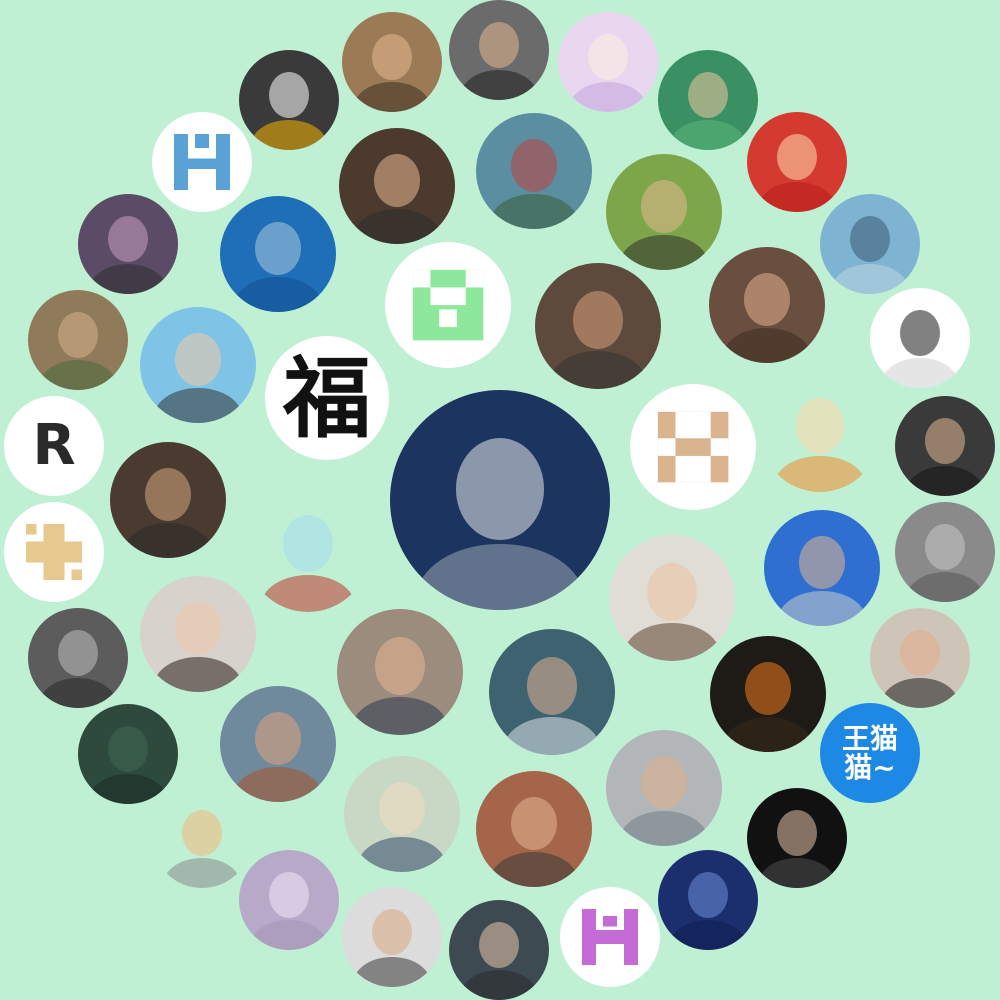 The image size is (1000, 1000). I want to click on avatar-fu-character: 福, so click(327, 398).